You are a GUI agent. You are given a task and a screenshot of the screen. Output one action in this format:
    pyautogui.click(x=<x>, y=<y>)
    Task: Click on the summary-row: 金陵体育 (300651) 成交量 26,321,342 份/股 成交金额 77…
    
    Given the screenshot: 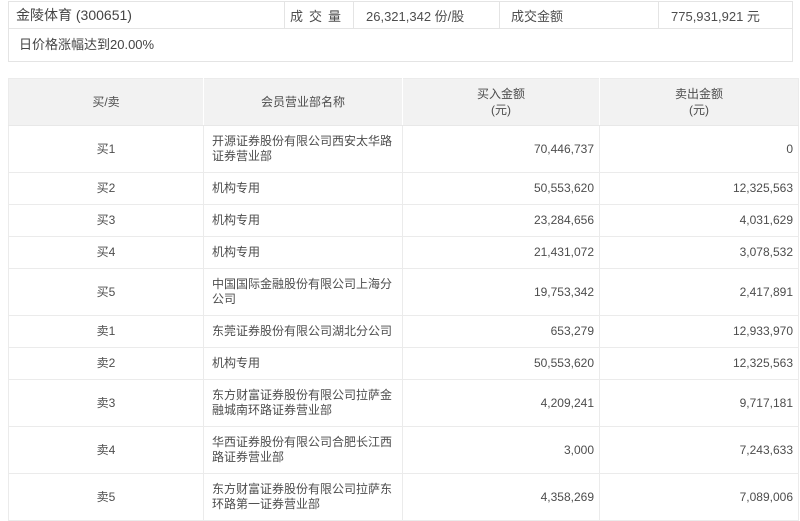 What is the action you would take?
    pyautogui.click(x=400, y=15)
    